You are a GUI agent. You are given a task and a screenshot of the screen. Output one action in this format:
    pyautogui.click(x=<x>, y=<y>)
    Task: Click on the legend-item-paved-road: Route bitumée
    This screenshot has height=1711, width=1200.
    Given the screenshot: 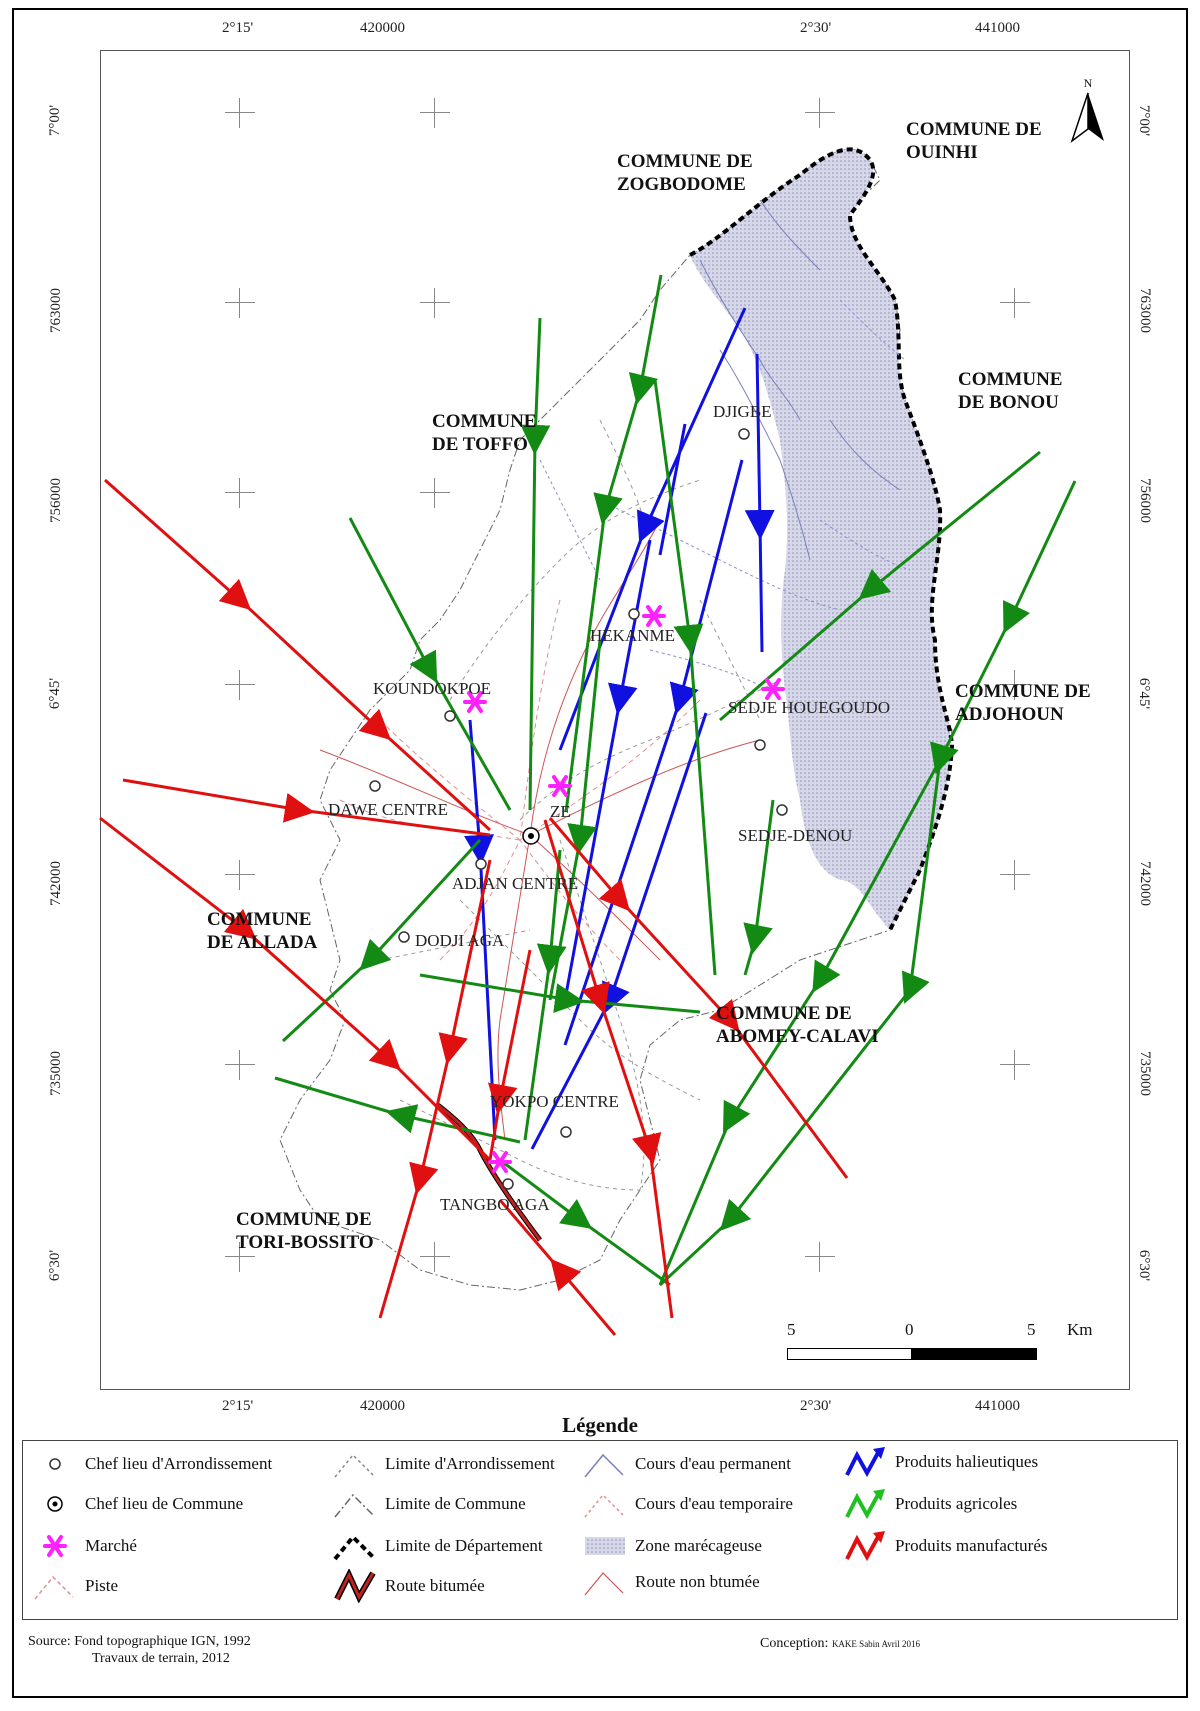 What is the action you would take?
    pyautogui.click(x=409, y=1586)
    